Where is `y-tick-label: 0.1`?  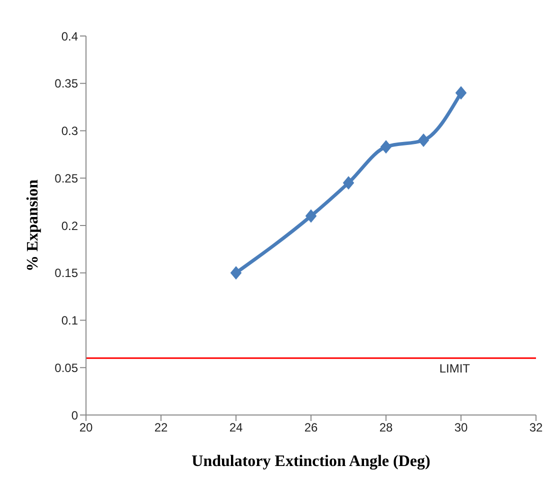
y-tick-label: 0.1 is located at coordinates (69, 321).